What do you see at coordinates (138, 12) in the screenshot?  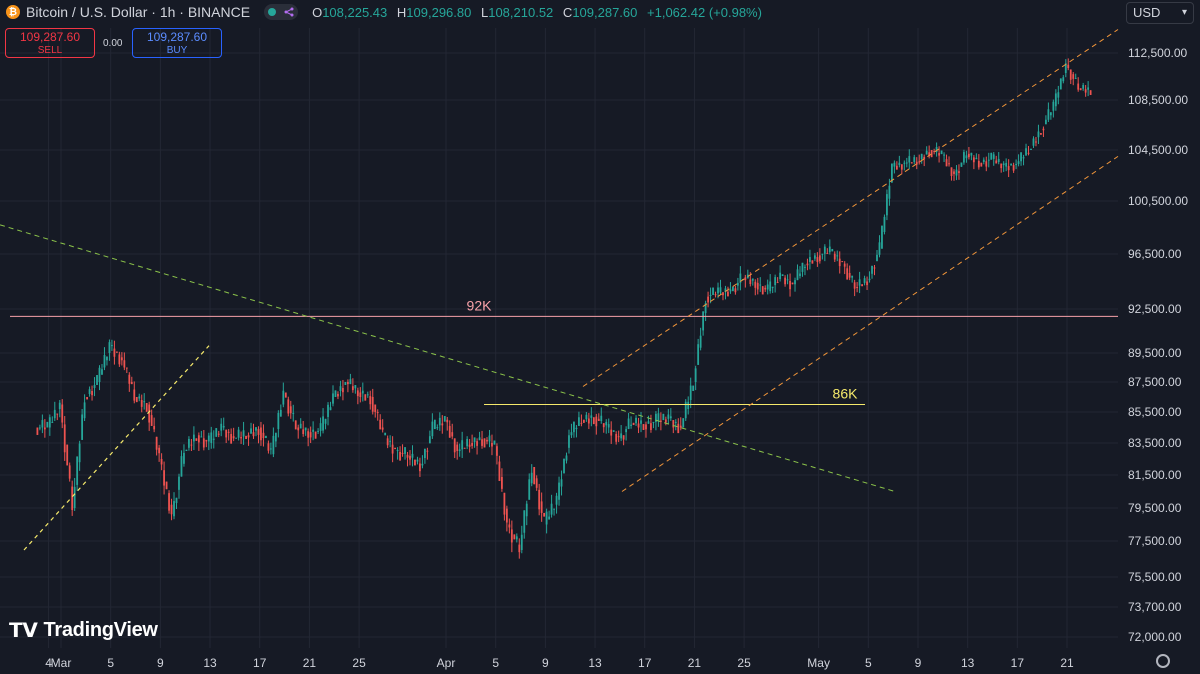 I see `symbol-title: Bitcoin / U.S. Dollar · 1h · BINANCE` at bounding box center [138, 12].